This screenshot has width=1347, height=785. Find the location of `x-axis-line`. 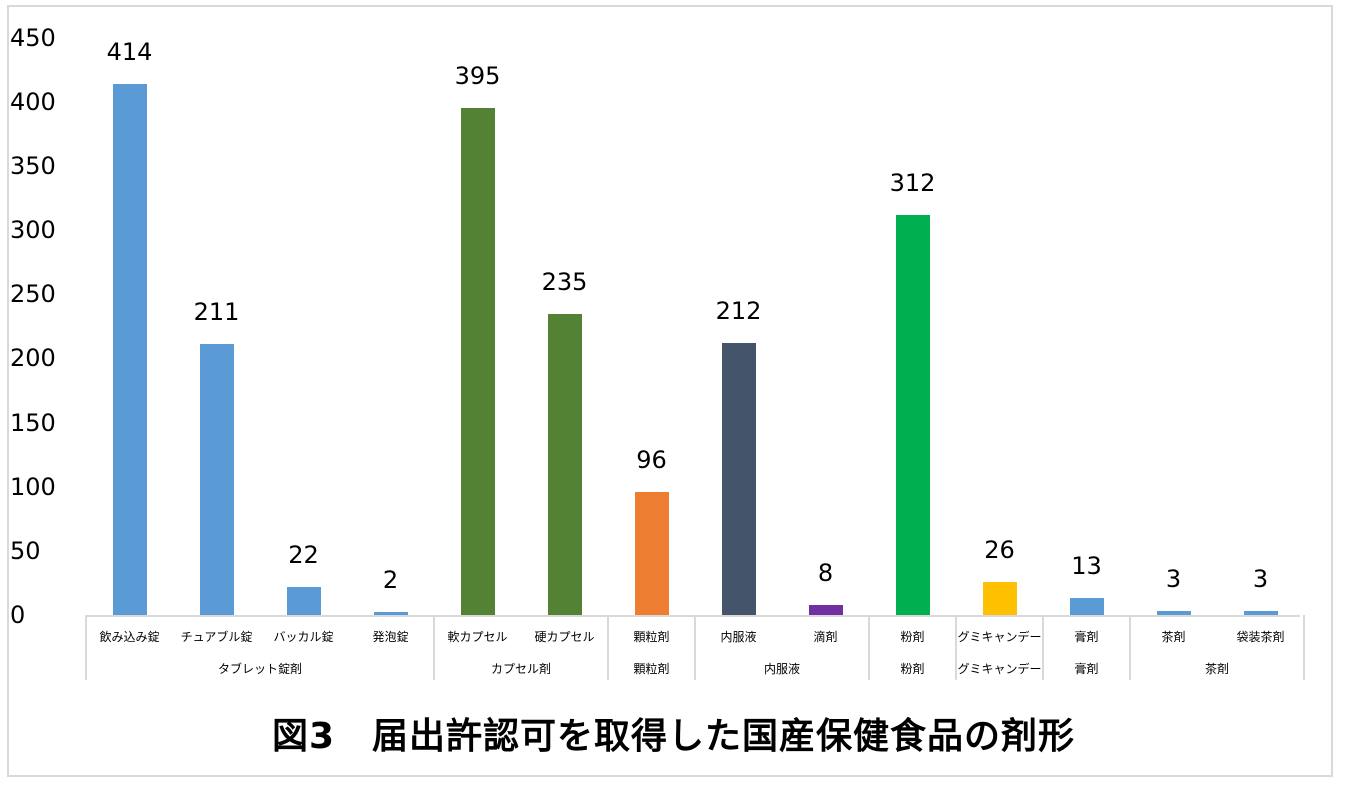

x-axis-line is located at coordinates (693, 616).